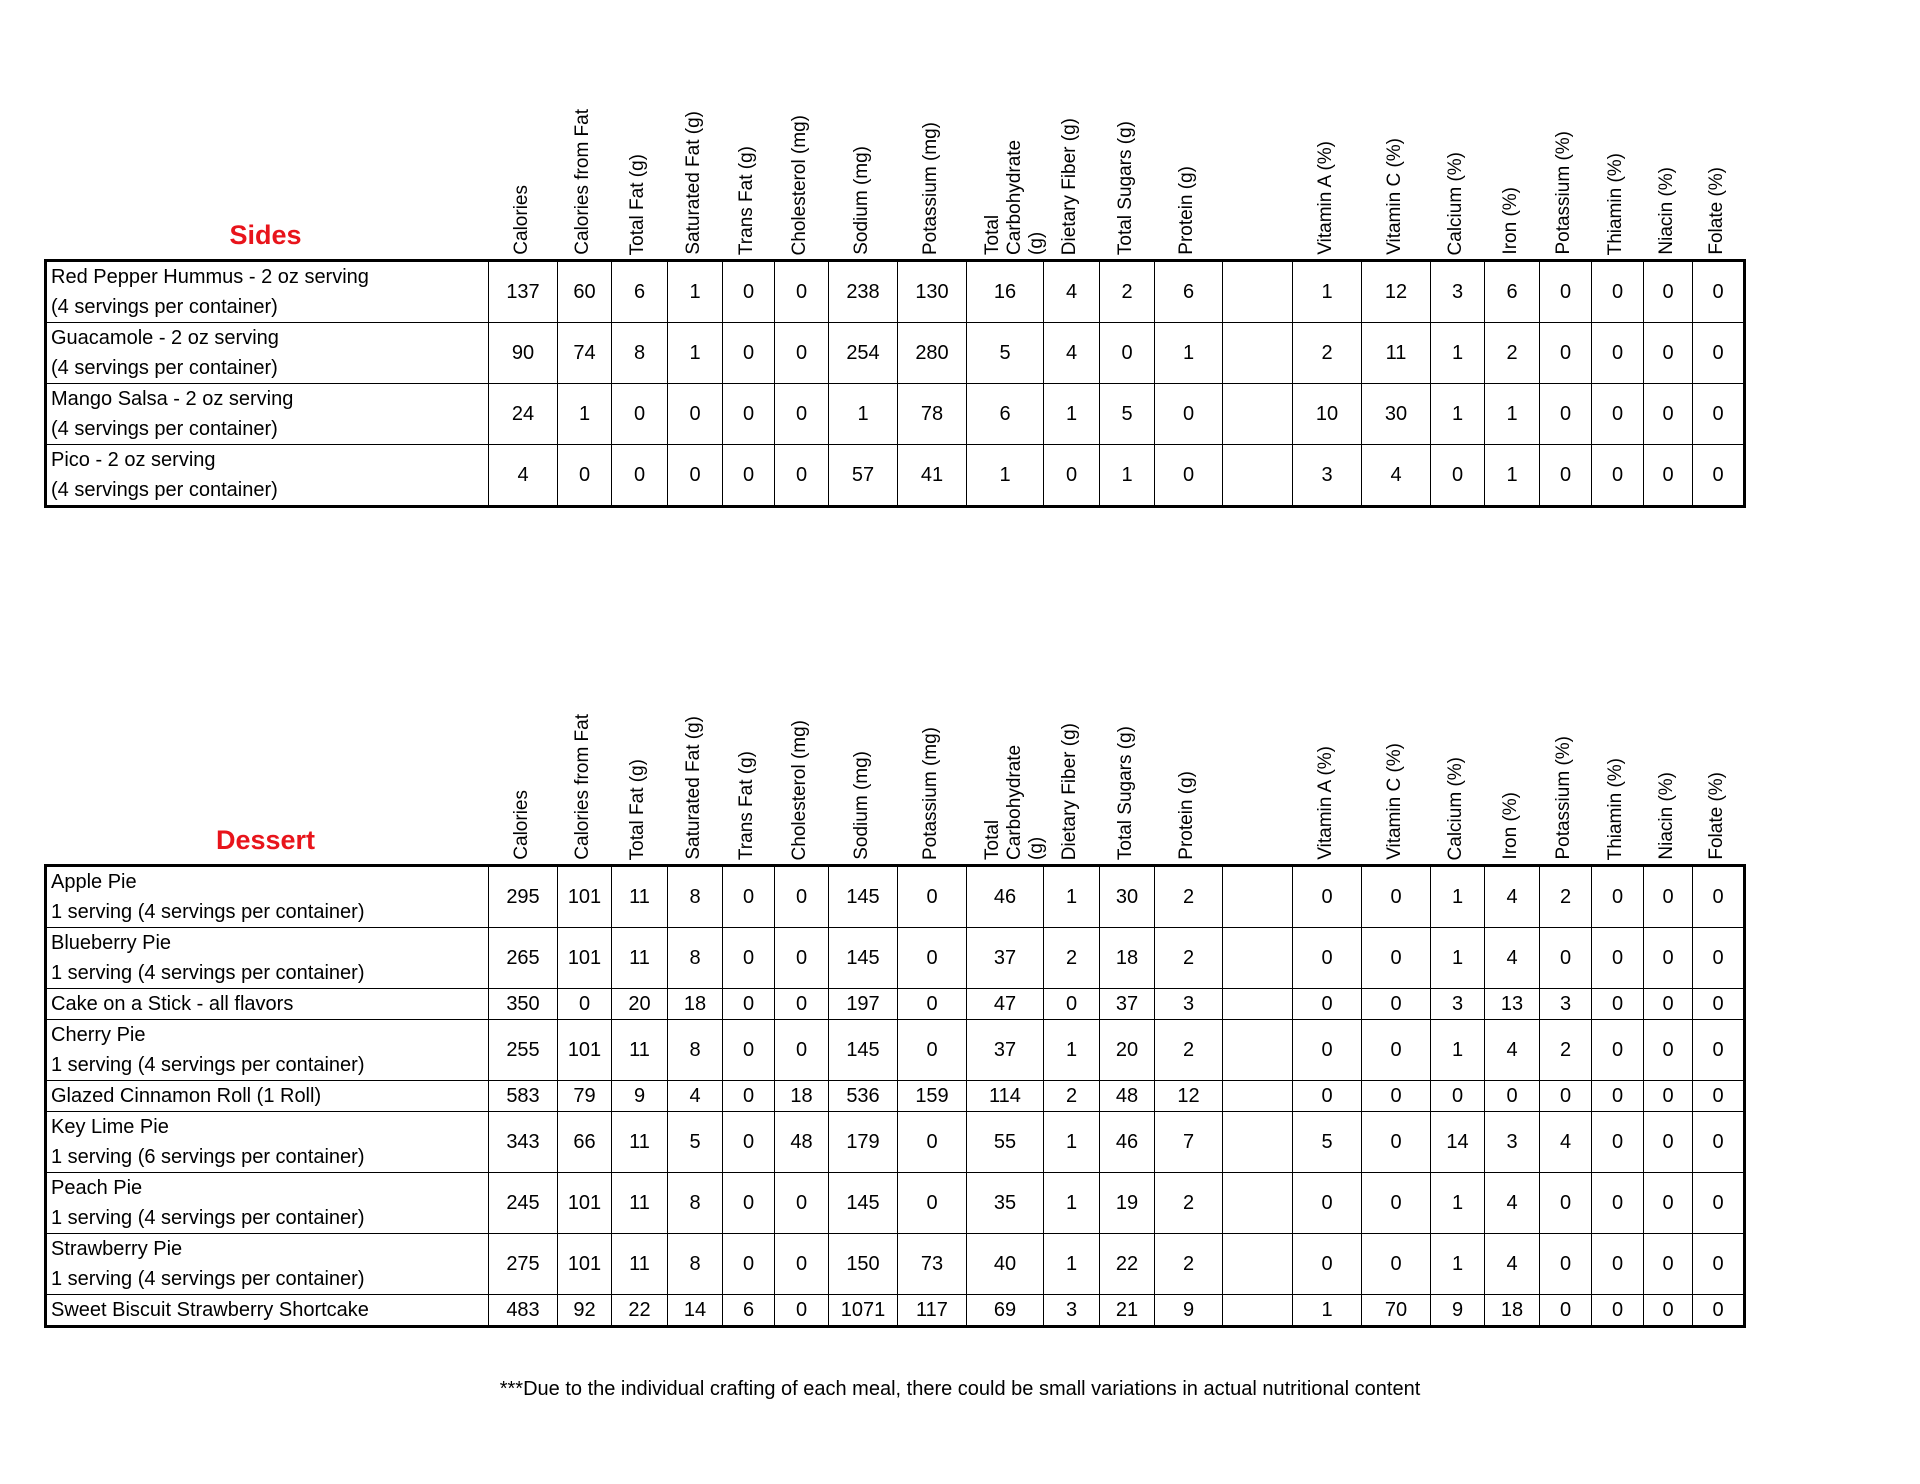  Describe the element at coordinates (799, 789) in the screenshot. I see `column-header-label: Cholesterol (mg)` at that location.